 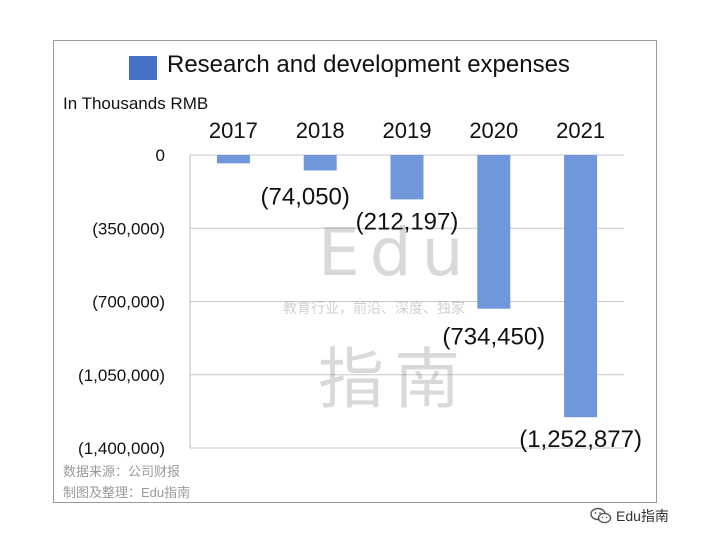 I want to click on footer-account-badge: Edu指南, so click(x=629, y=516).